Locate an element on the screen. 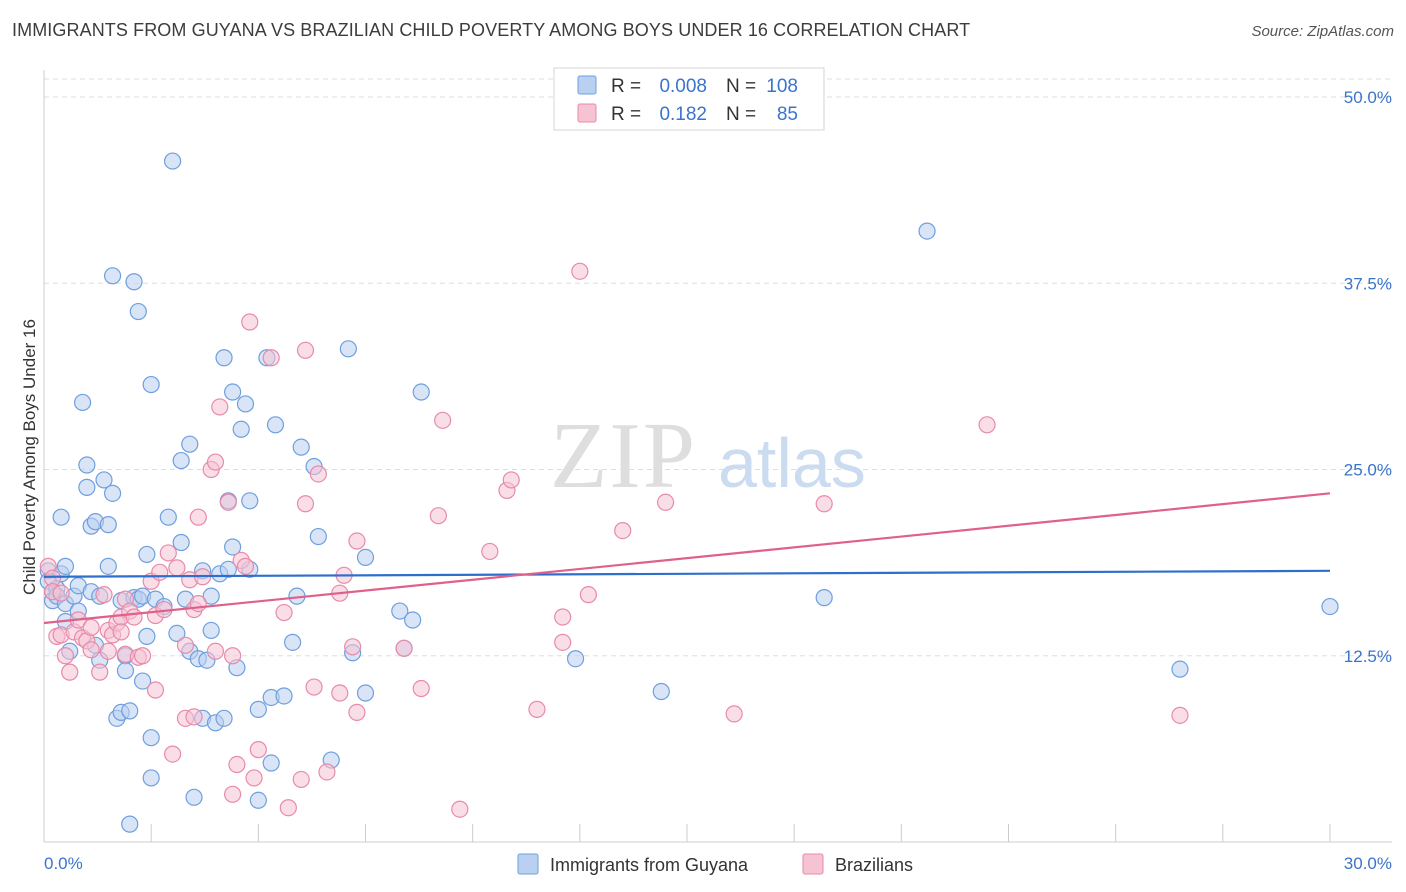 The height and width of the screenshot is (892, 1406). legend-n-label-2: N = is located at coordinates (741, 114).